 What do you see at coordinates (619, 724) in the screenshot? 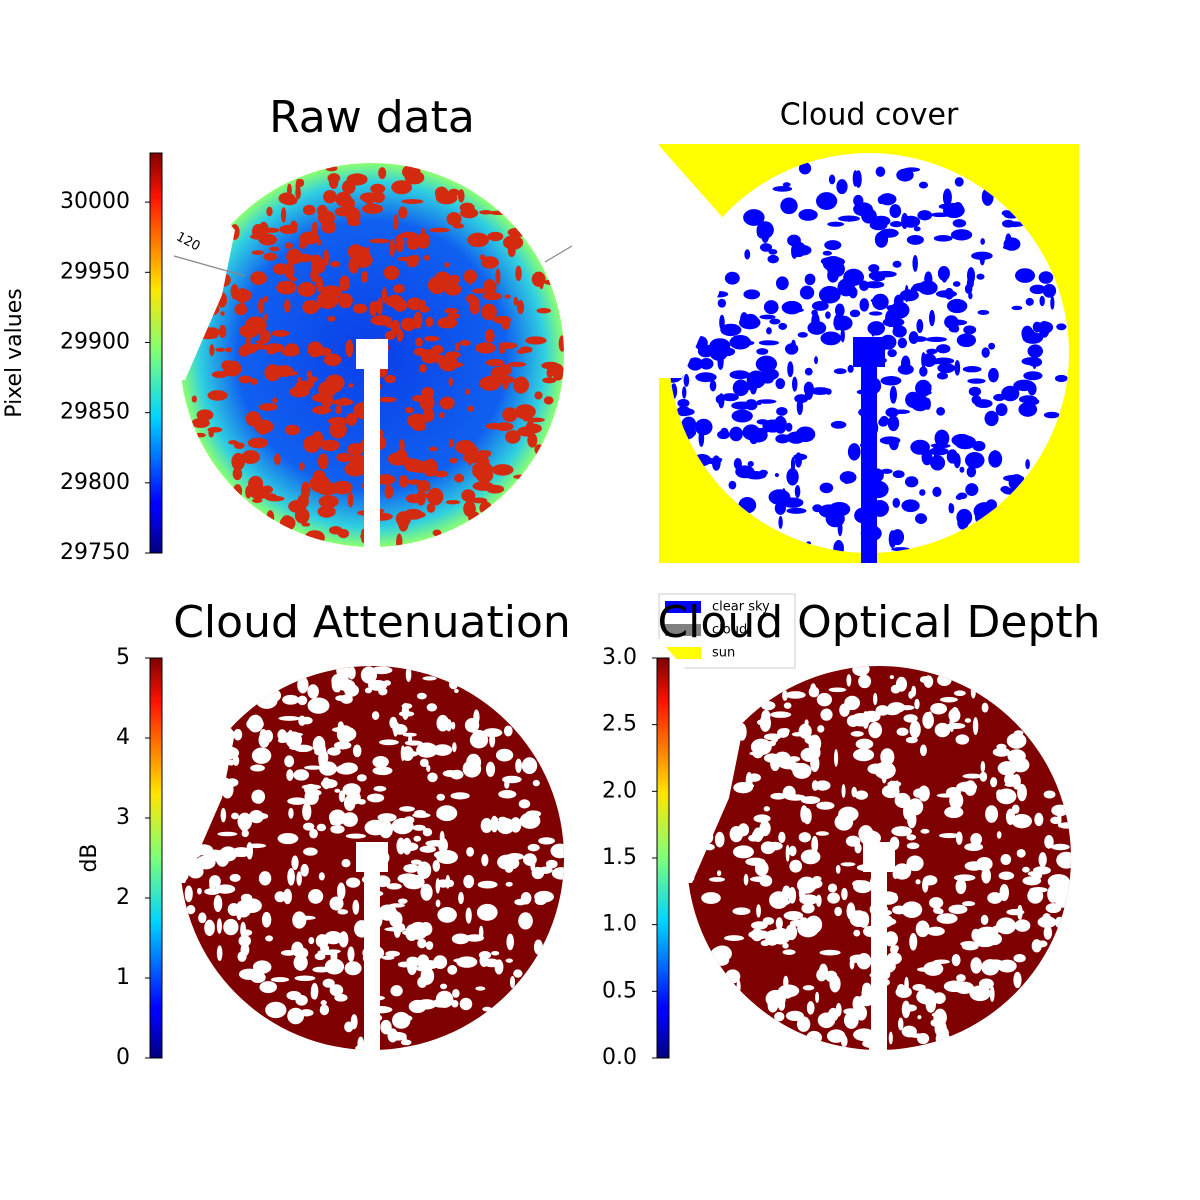
I see `colorbar-tick-label: 2.5` at bounding box center [619, 724].